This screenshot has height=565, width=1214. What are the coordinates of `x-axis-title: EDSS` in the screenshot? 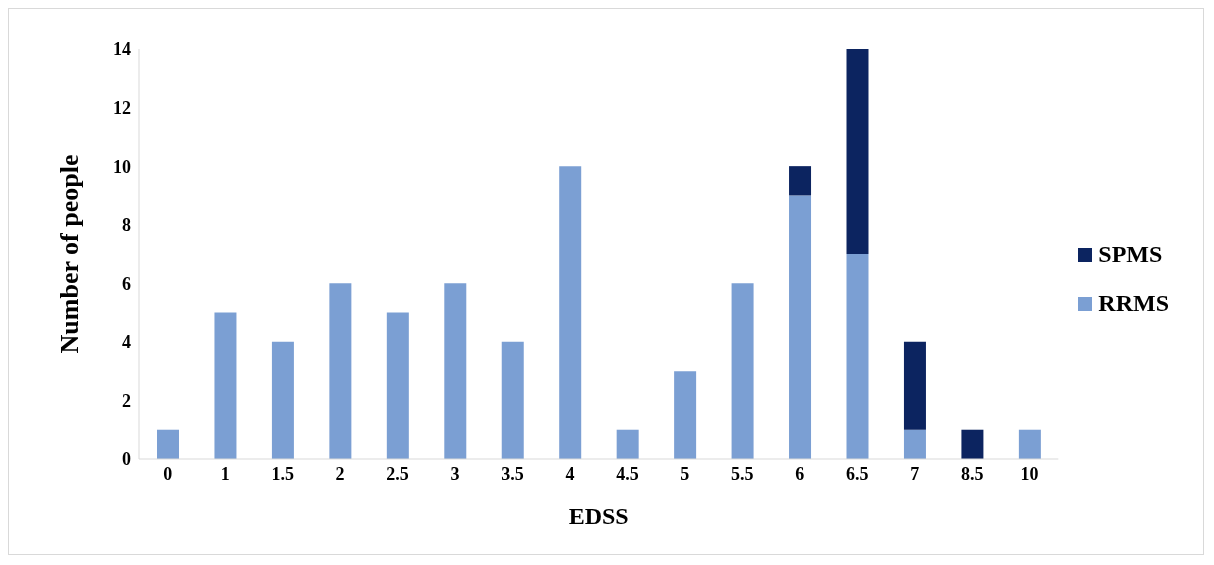 It's located at (598, 516).